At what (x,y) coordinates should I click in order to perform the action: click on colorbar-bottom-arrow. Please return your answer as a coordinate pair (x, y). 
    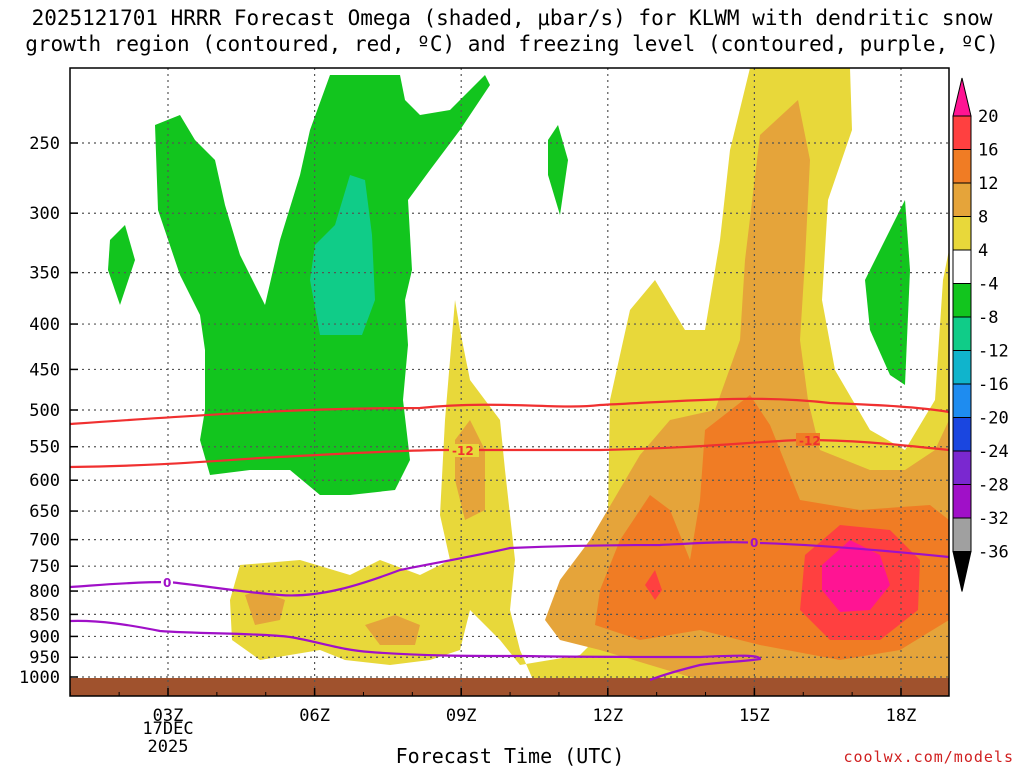
    Looking at the image, I should click on (962, 571).